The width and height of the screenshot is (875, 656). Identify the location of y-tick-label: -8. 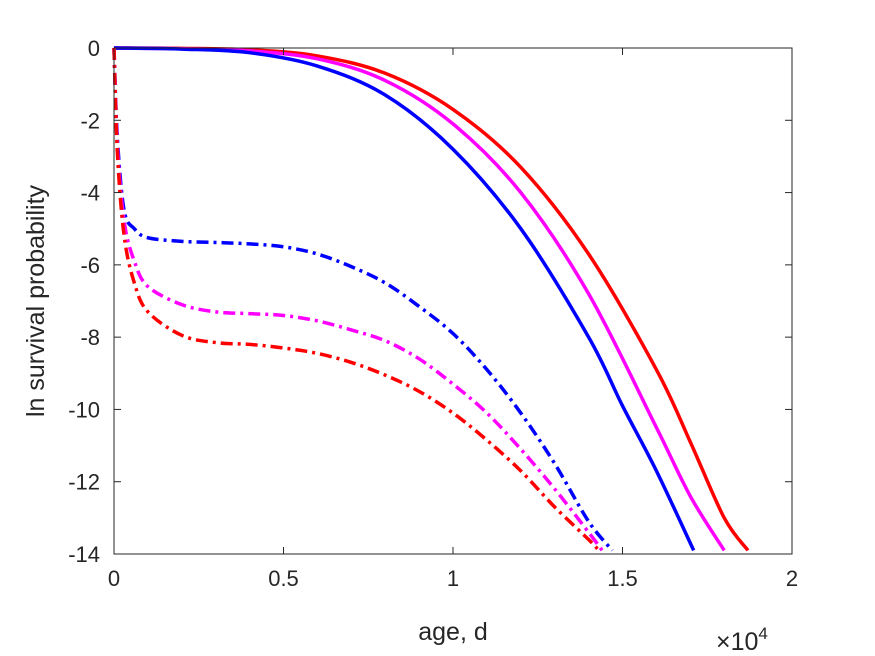
(90, 337).